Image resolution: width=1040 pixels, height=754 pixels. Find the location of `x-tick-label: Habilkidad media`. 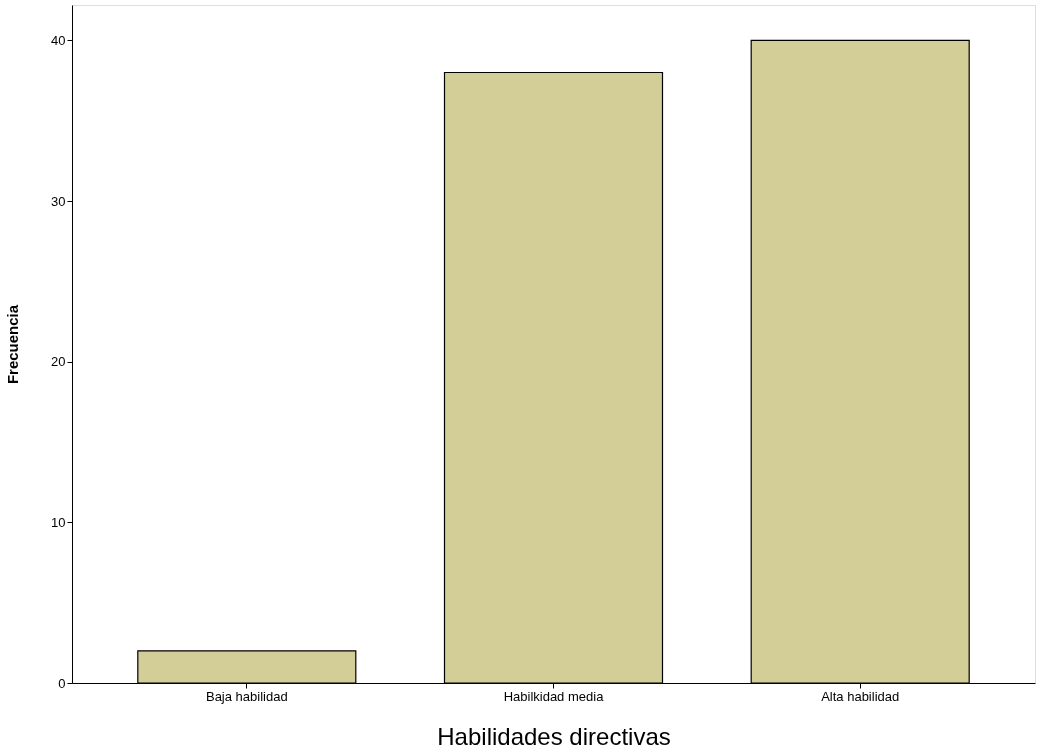

x-tick-label: Habilkidad media is located at coordinates (554, 696).